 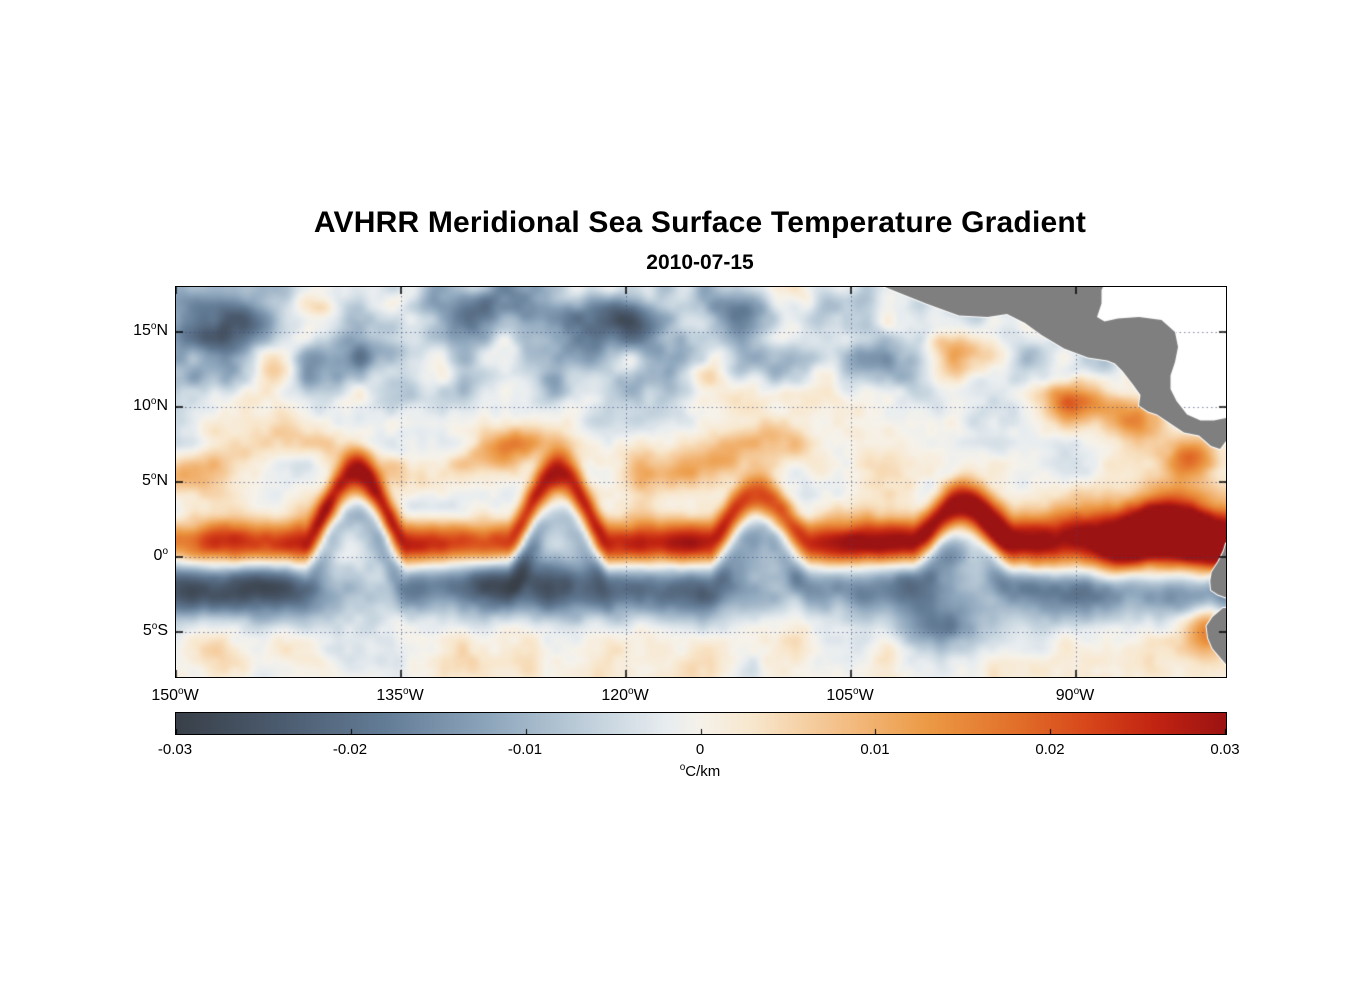 I want to click on x-tick-label-150w: 150oW, so click(x=175, y=697).